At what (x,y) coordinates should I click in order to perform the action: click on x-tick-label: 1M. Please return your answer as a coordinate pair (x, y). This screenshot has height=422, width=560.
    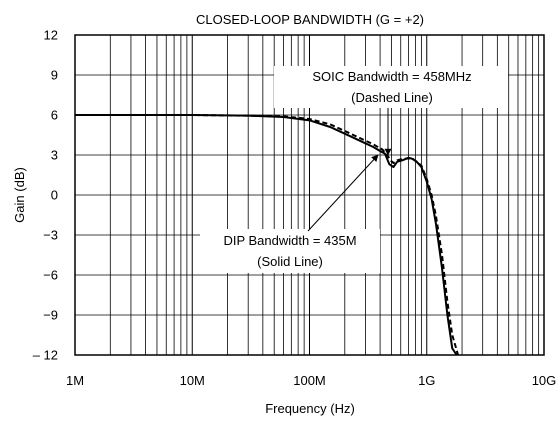
    Looking at the image, I should click on (75, 380).